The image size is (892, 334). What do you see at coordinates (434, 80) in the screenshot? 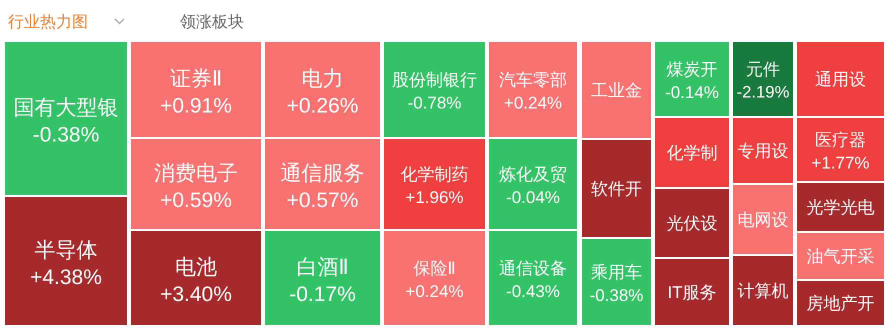
I see `category-label: 股份制银行` at bounding box center [434, 80].